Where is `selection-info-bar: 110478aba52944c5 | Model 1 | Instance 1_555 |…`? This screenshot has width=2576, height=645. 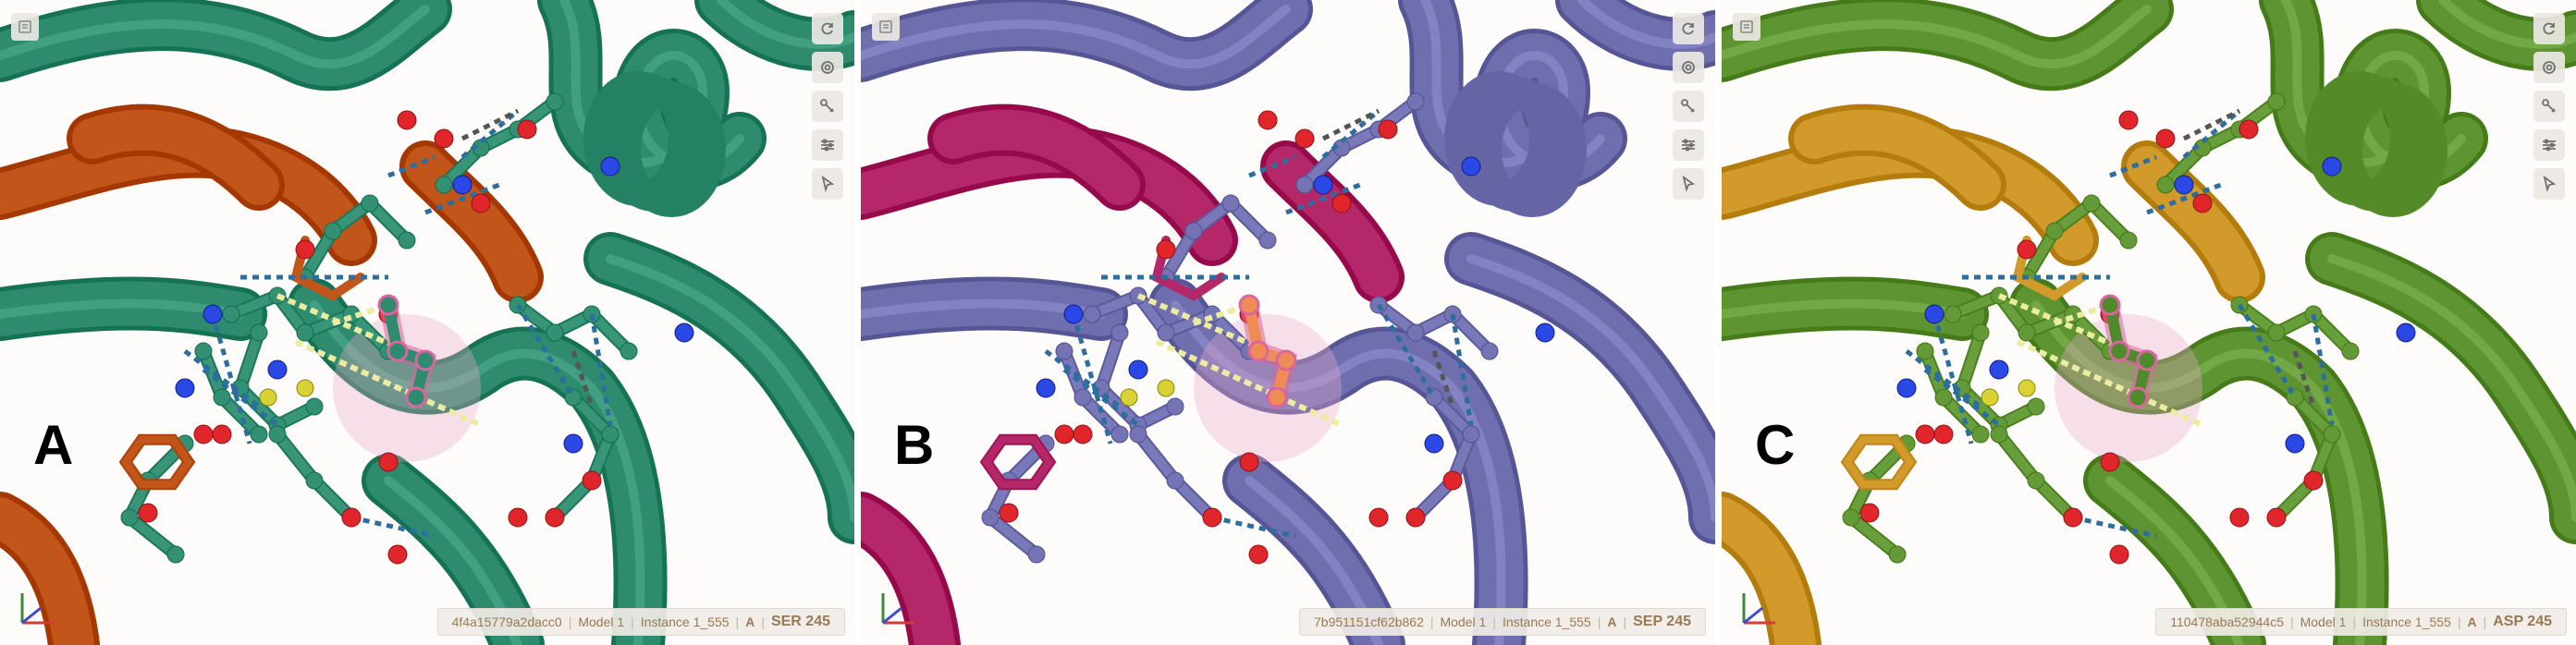
selection-info-bar: 110478aba52944c5 | Model 1 | Instance 1_555 |… is located at coordinates (2361, 622).